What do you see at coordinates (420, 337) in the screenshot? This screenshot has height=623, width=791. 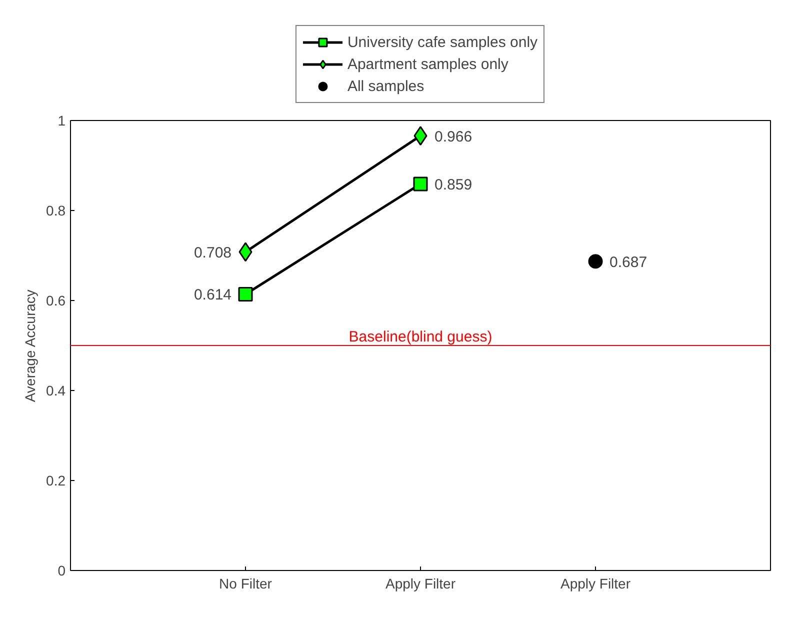 I see `ref-line-label: Baseline(blind guess)` at bounding box center [420, 337].